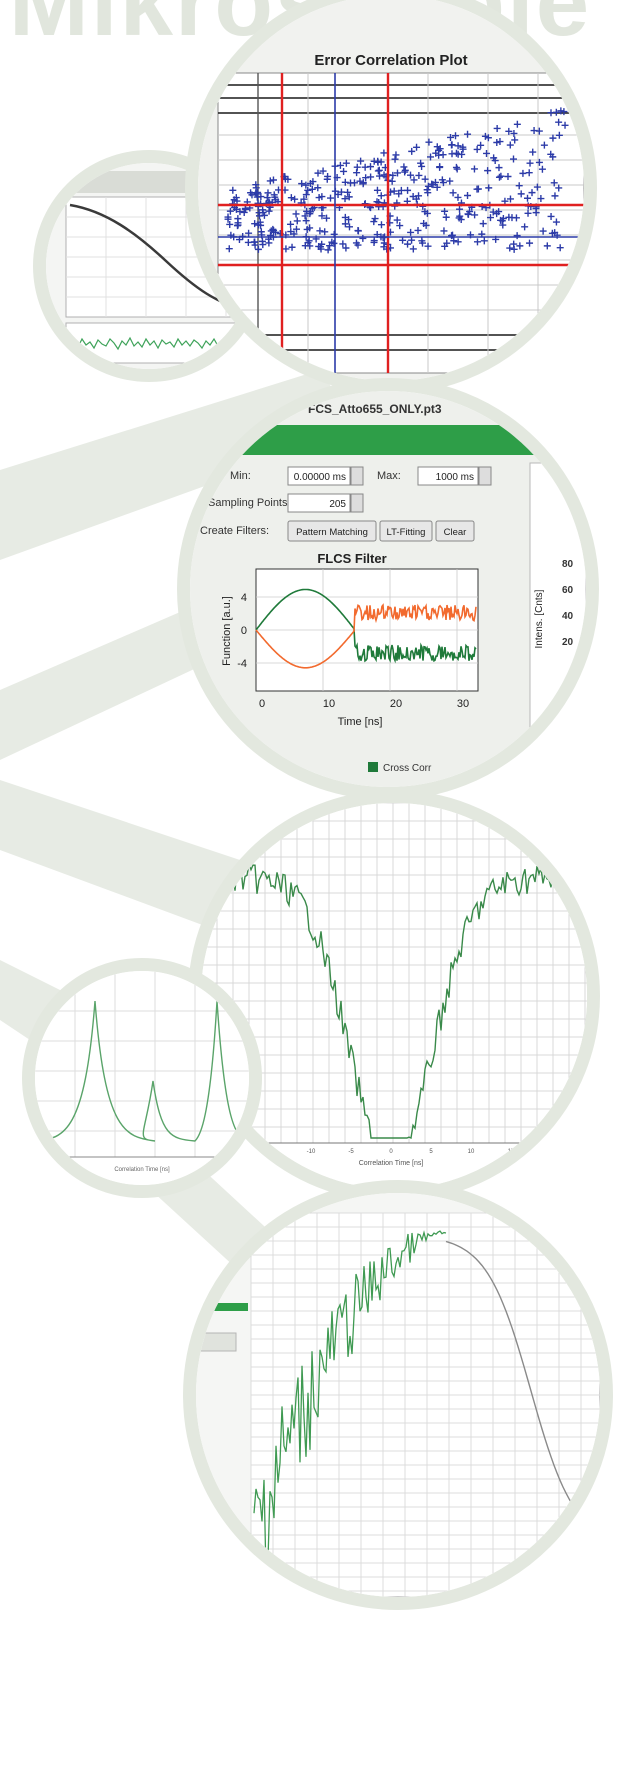 The image size is (628, 1767). I want to click on ytick: -4, so click(242, 664).